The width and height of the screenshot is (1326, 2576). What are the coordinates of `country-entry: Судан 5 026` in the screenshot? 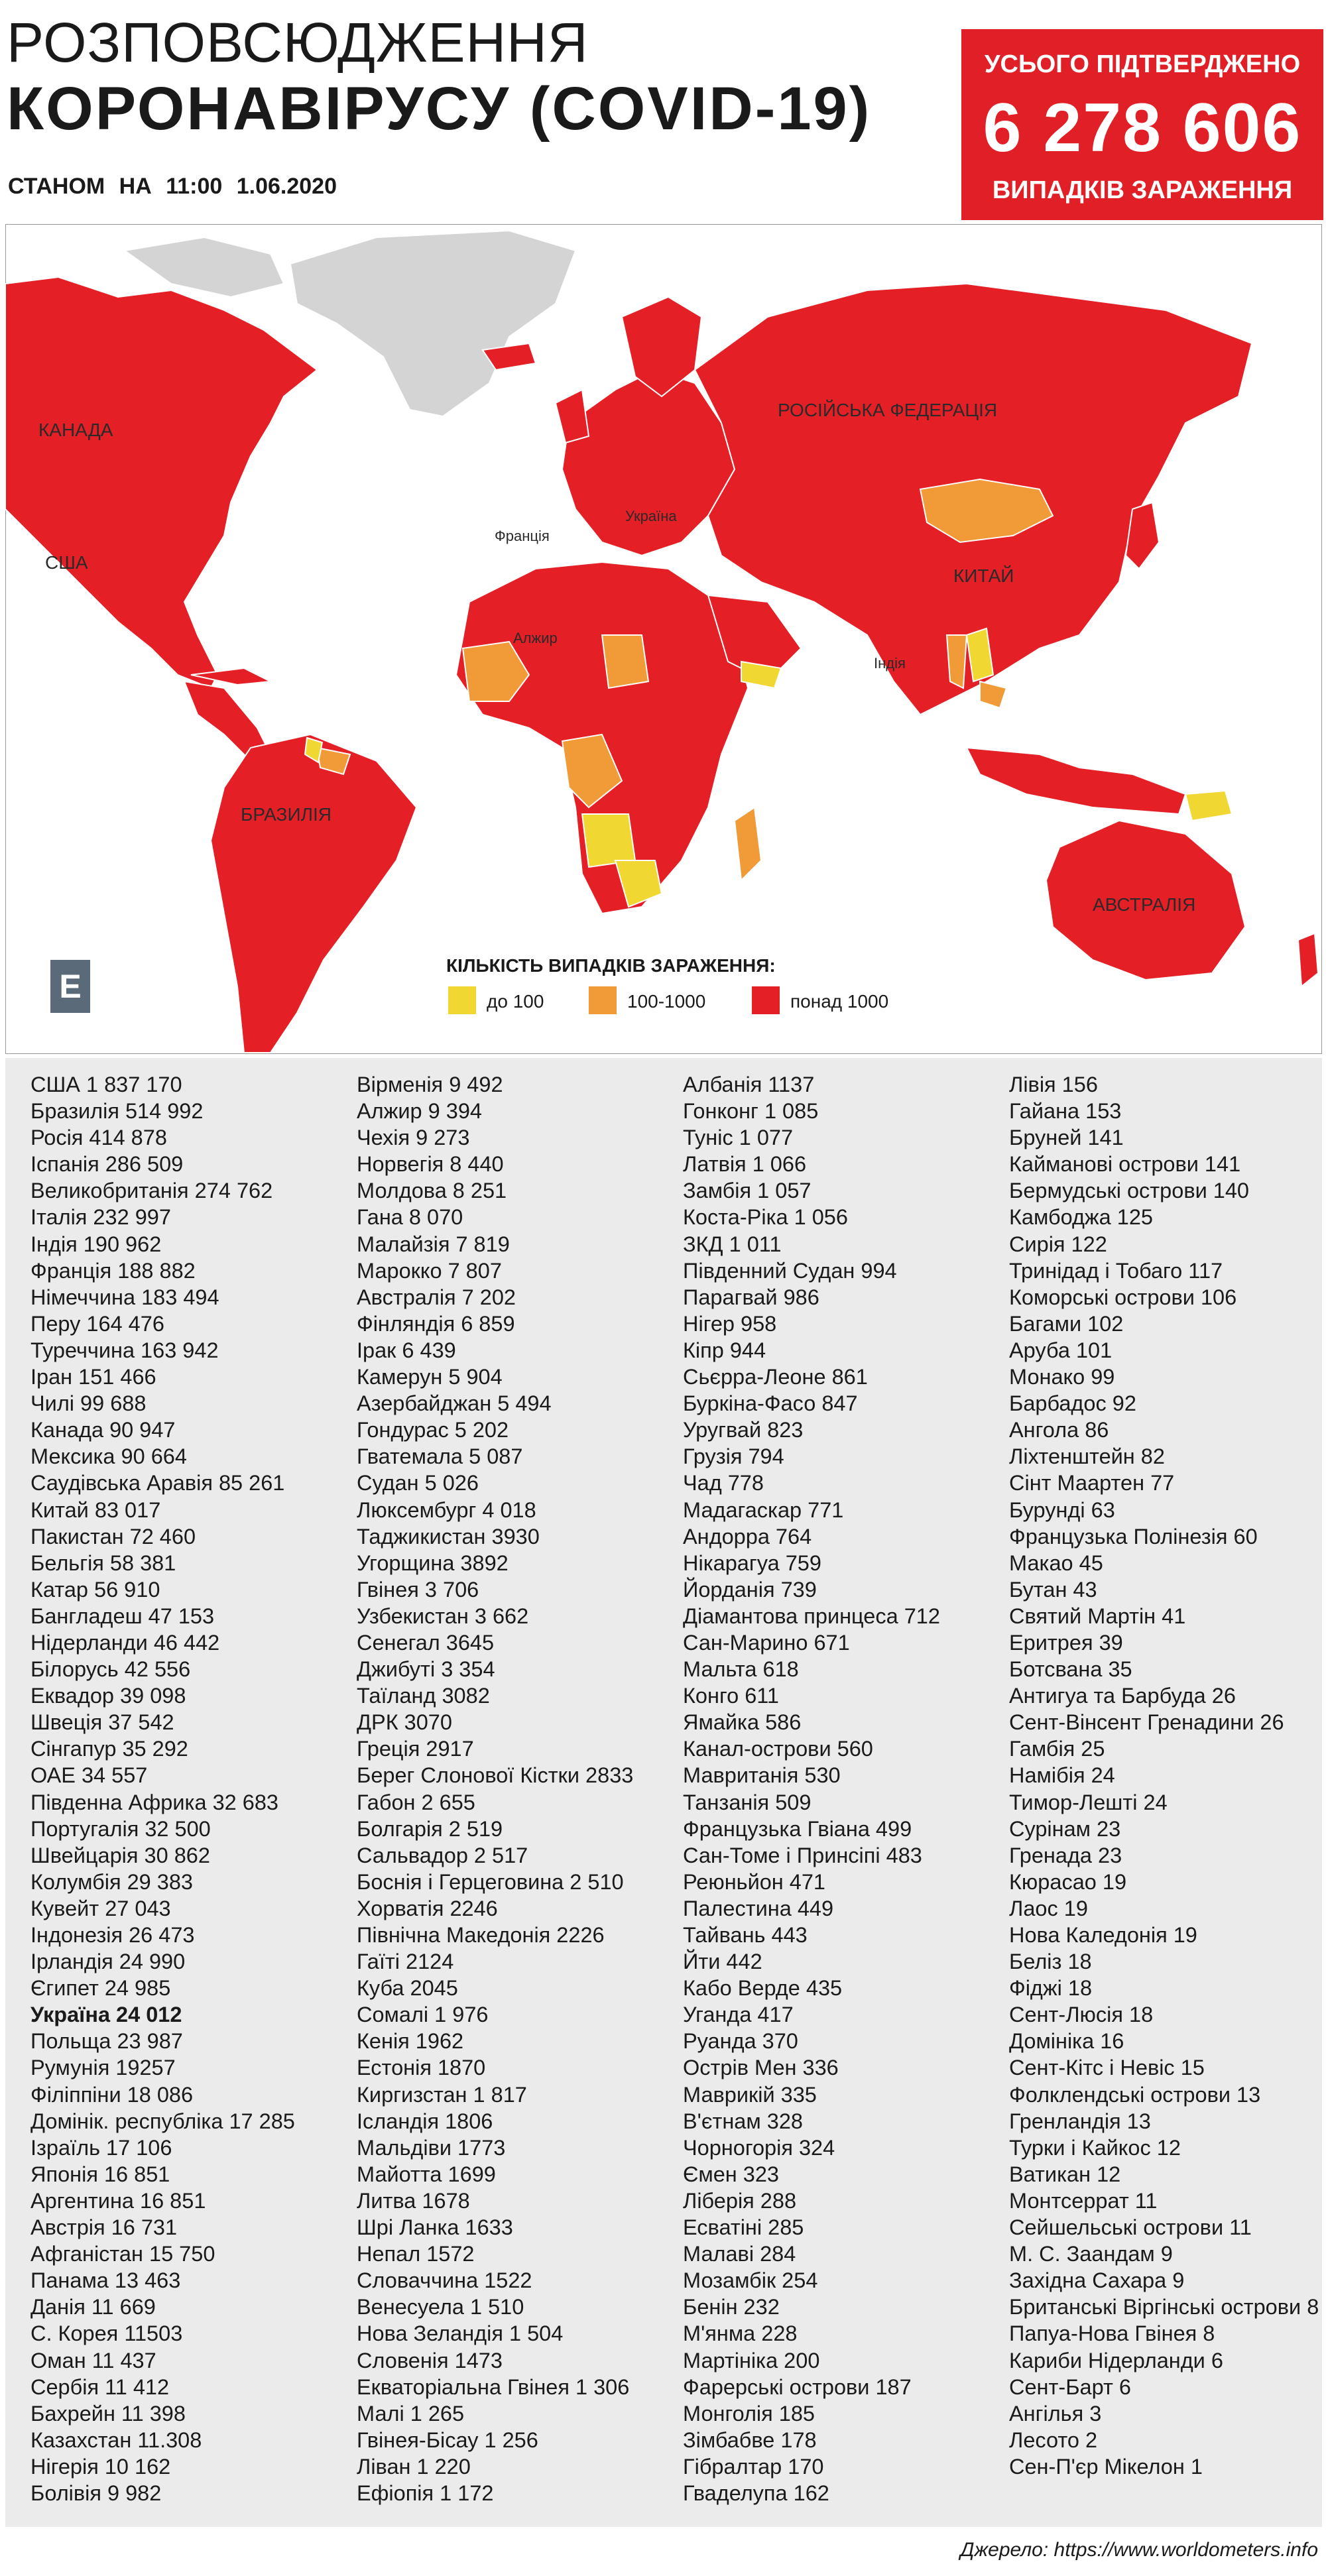 It's located at (418, 1483).